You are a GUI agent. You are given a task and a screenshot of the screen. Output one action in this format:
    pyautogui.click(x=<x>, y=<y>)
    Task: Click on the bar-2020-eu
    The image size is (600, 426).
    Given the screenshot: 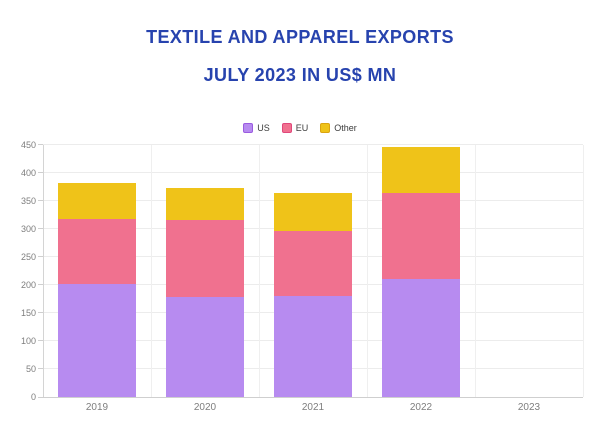 What is the action you would take?
    pyautogui.click(x=205, y=259)
    